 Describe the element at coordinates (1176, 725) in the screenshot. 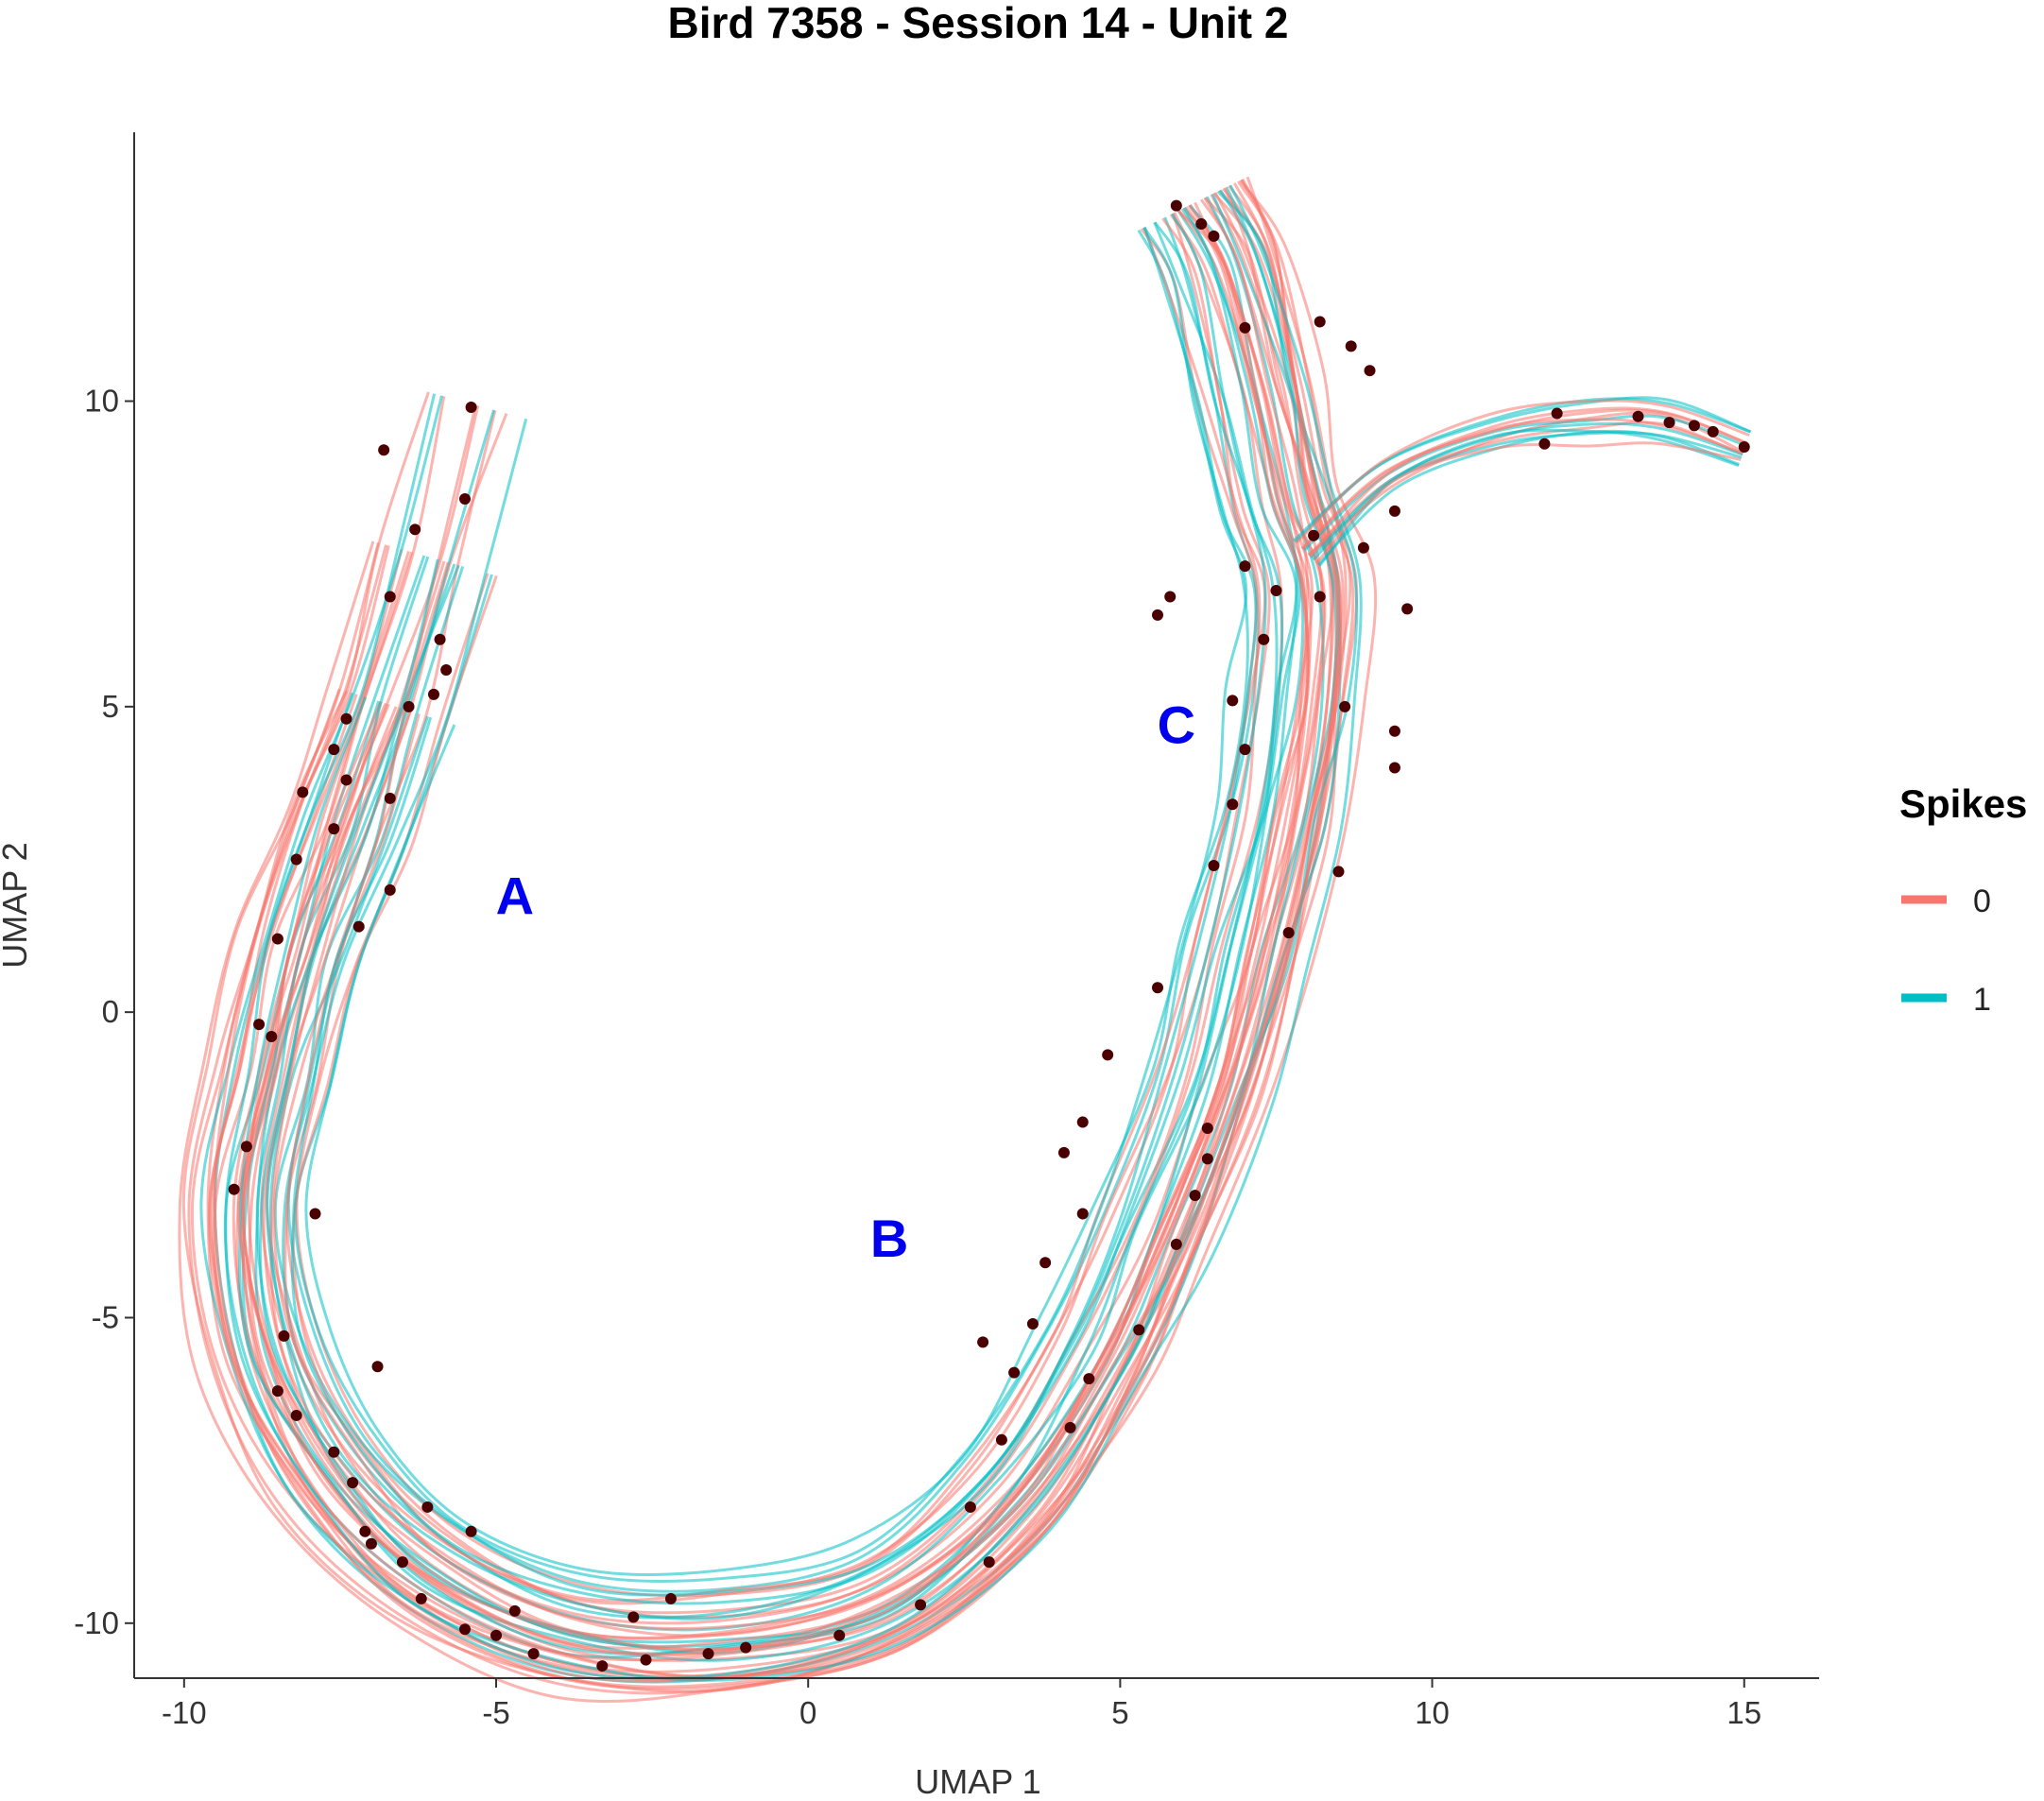

I see `region-label-c: C` at that location.